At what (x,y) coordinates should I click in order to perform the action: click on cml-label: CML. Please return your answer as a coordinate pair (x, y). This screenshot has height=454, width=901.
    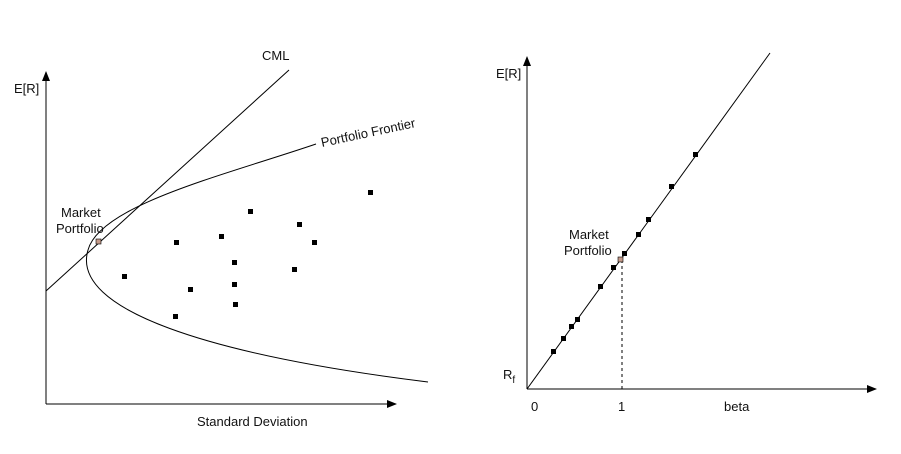
    Looking at the image, I should click on (275, 55).